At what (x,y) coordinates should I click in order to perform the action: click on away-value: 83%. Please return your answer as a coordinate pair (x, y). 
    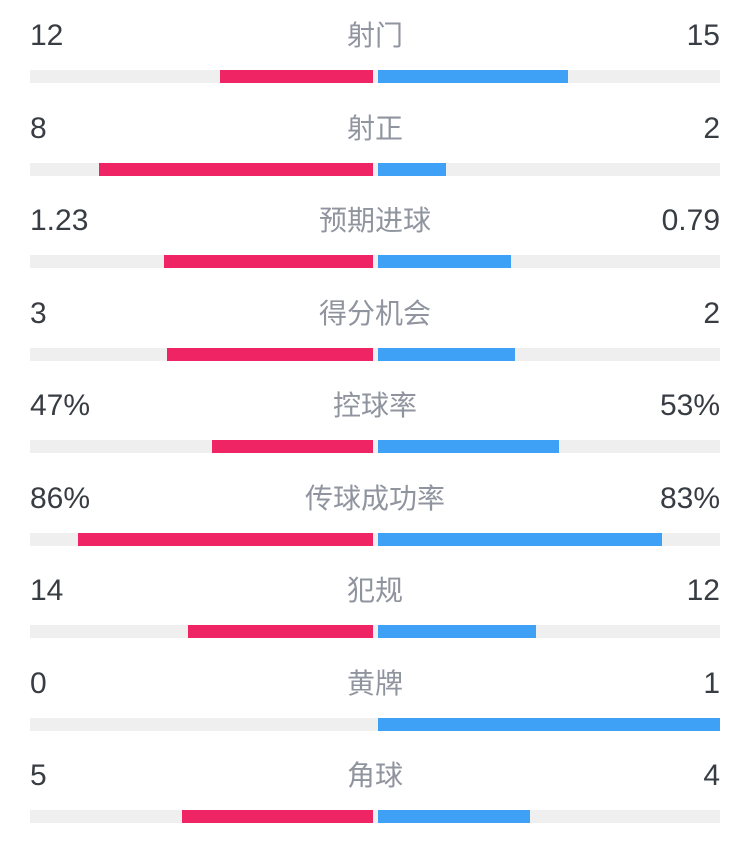
    Looking at the image, I should click on (689, 498).